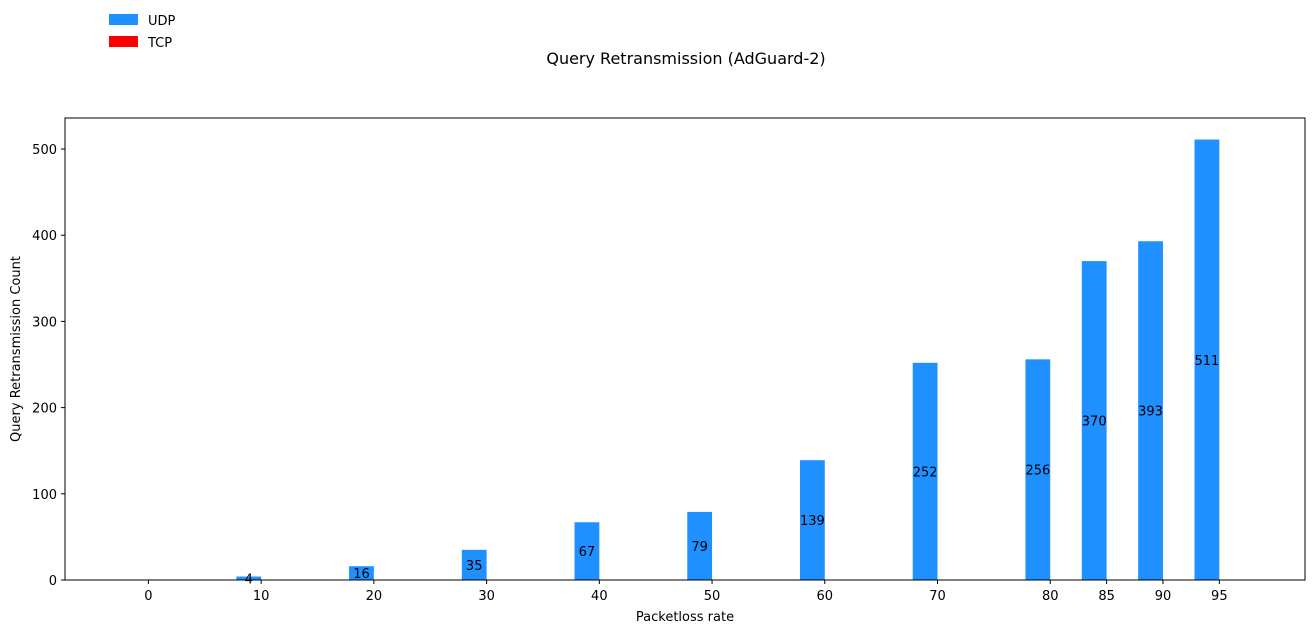 The height and width of the screenshot is (633, 1315). Describe the element at coordinates (486, 596) in the screenshot. I see `x-tick-label-30: 30` at that location.